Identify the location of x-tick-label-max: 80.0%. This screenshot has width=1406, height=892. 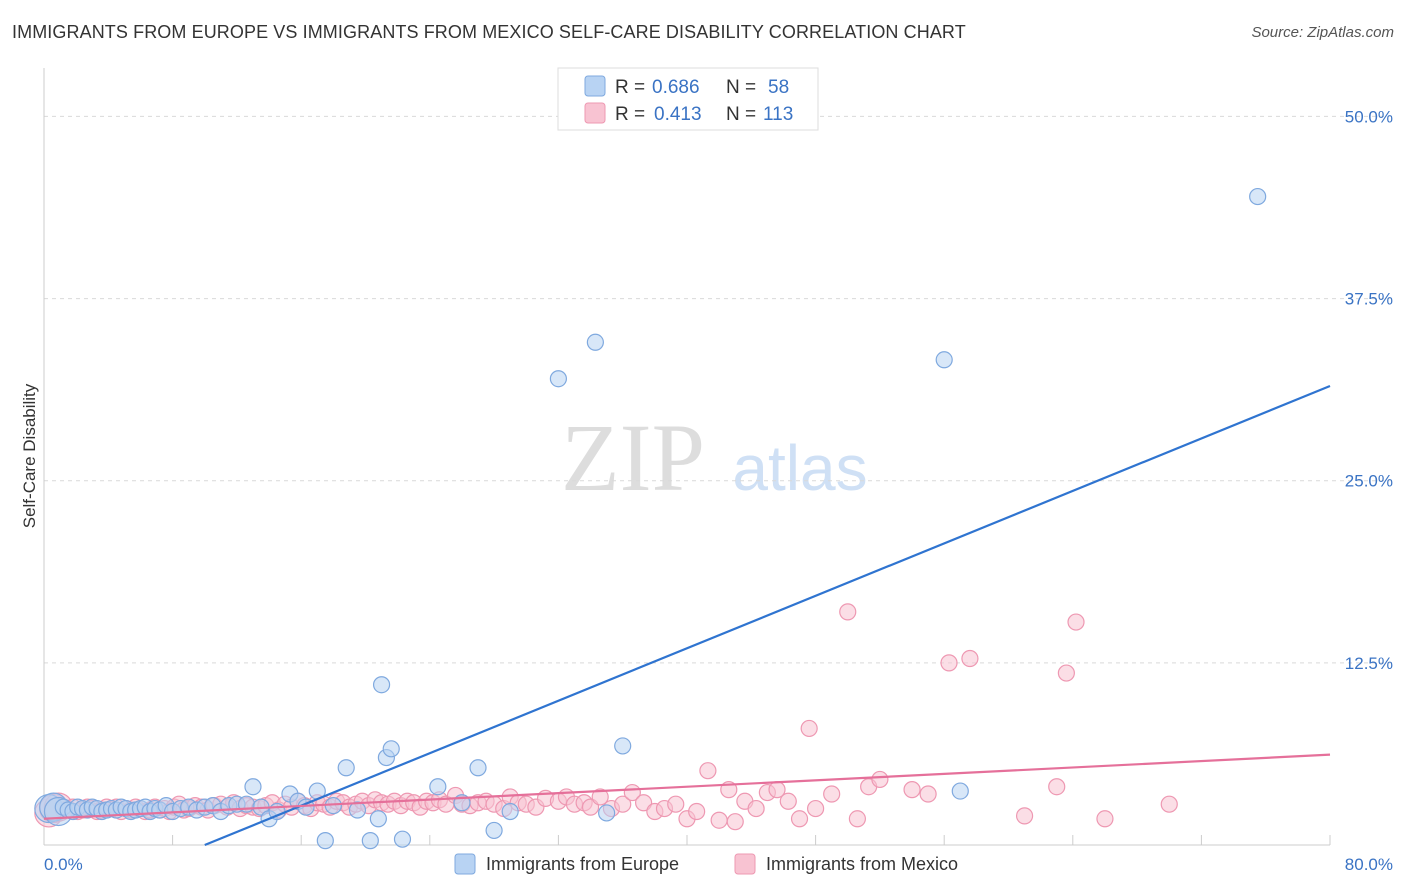
(1369, 864).